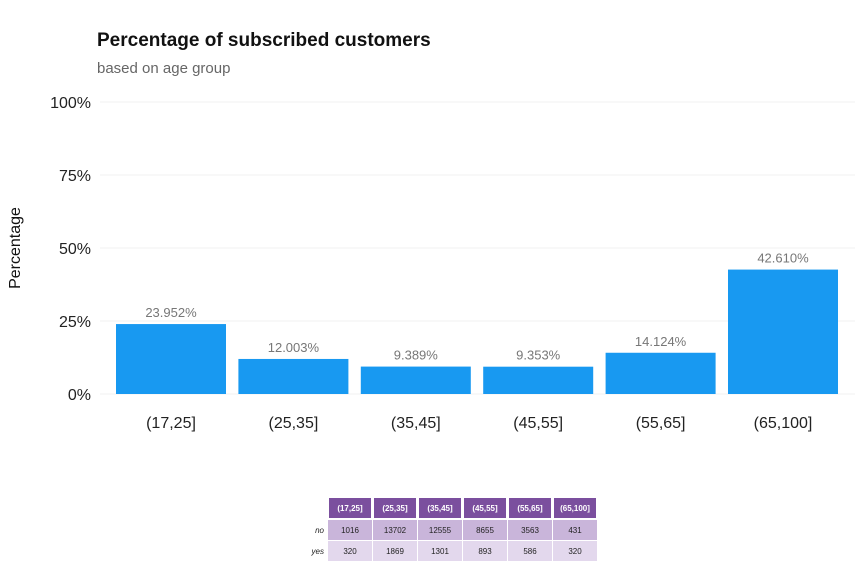 The height and width of the screenshot is (576, 864). What do you see at coordinates (485, 551) in the screenshot?
I see `table-cell: 893` at bounding box center [485, 551].